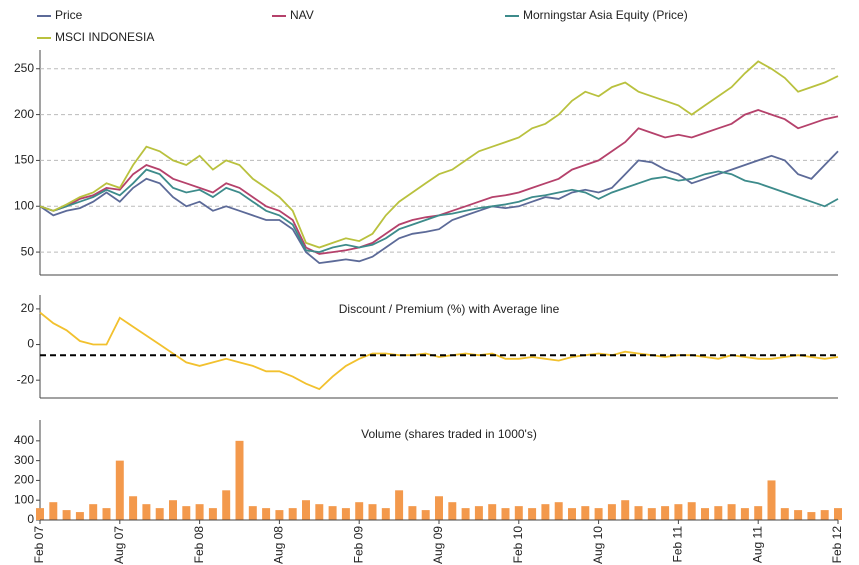 This screenshot has width=859, height=565. Describe the element at coordinates (24, 160) in the screenshot. I see `y-tick-label: 150` at that location.